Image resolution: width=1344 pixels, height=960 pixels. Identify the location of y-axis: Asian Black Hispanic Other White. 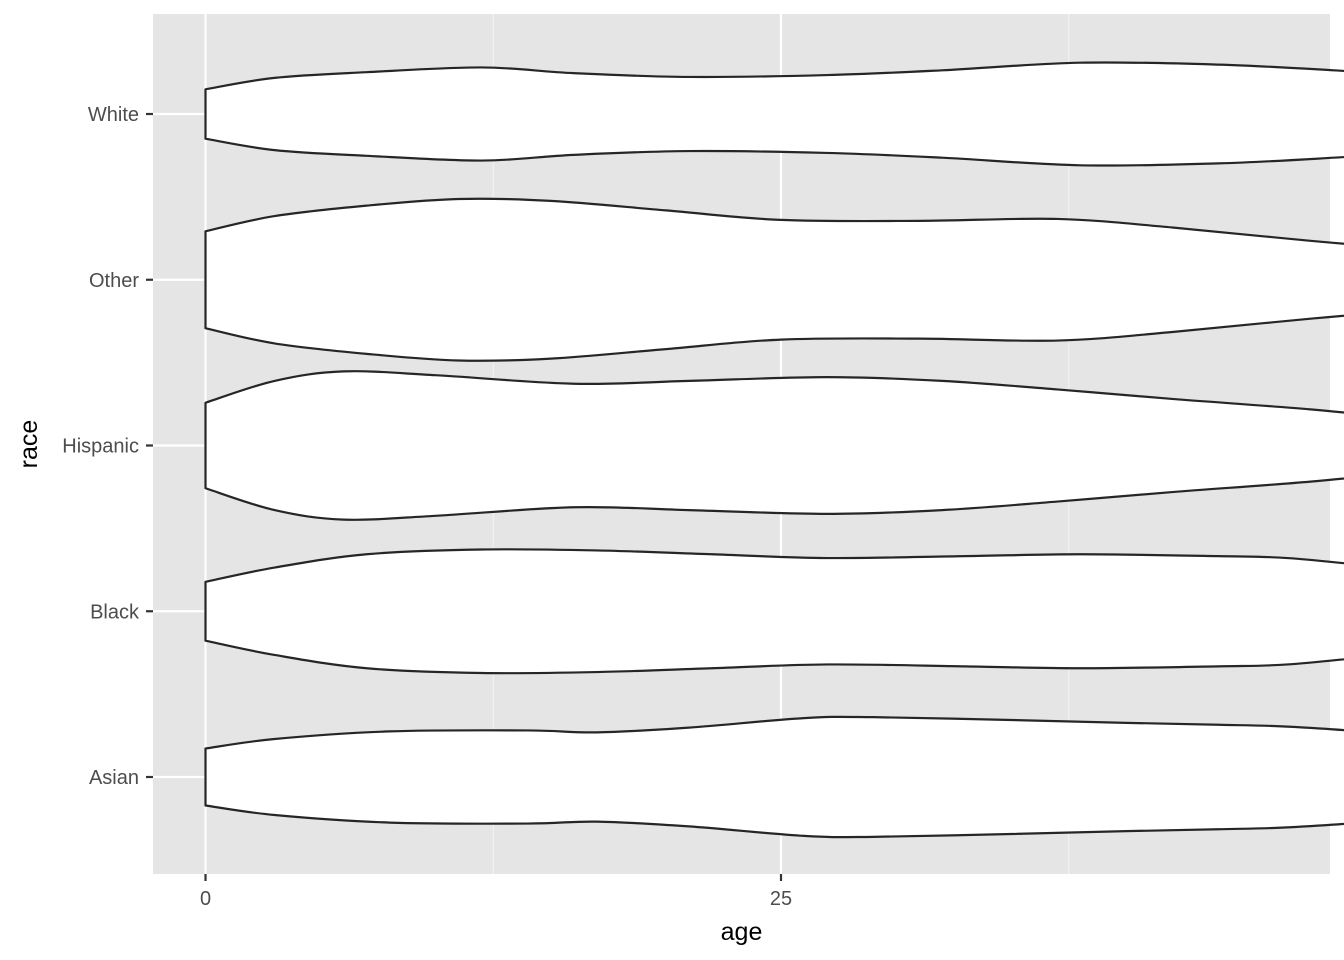
(107, 446).